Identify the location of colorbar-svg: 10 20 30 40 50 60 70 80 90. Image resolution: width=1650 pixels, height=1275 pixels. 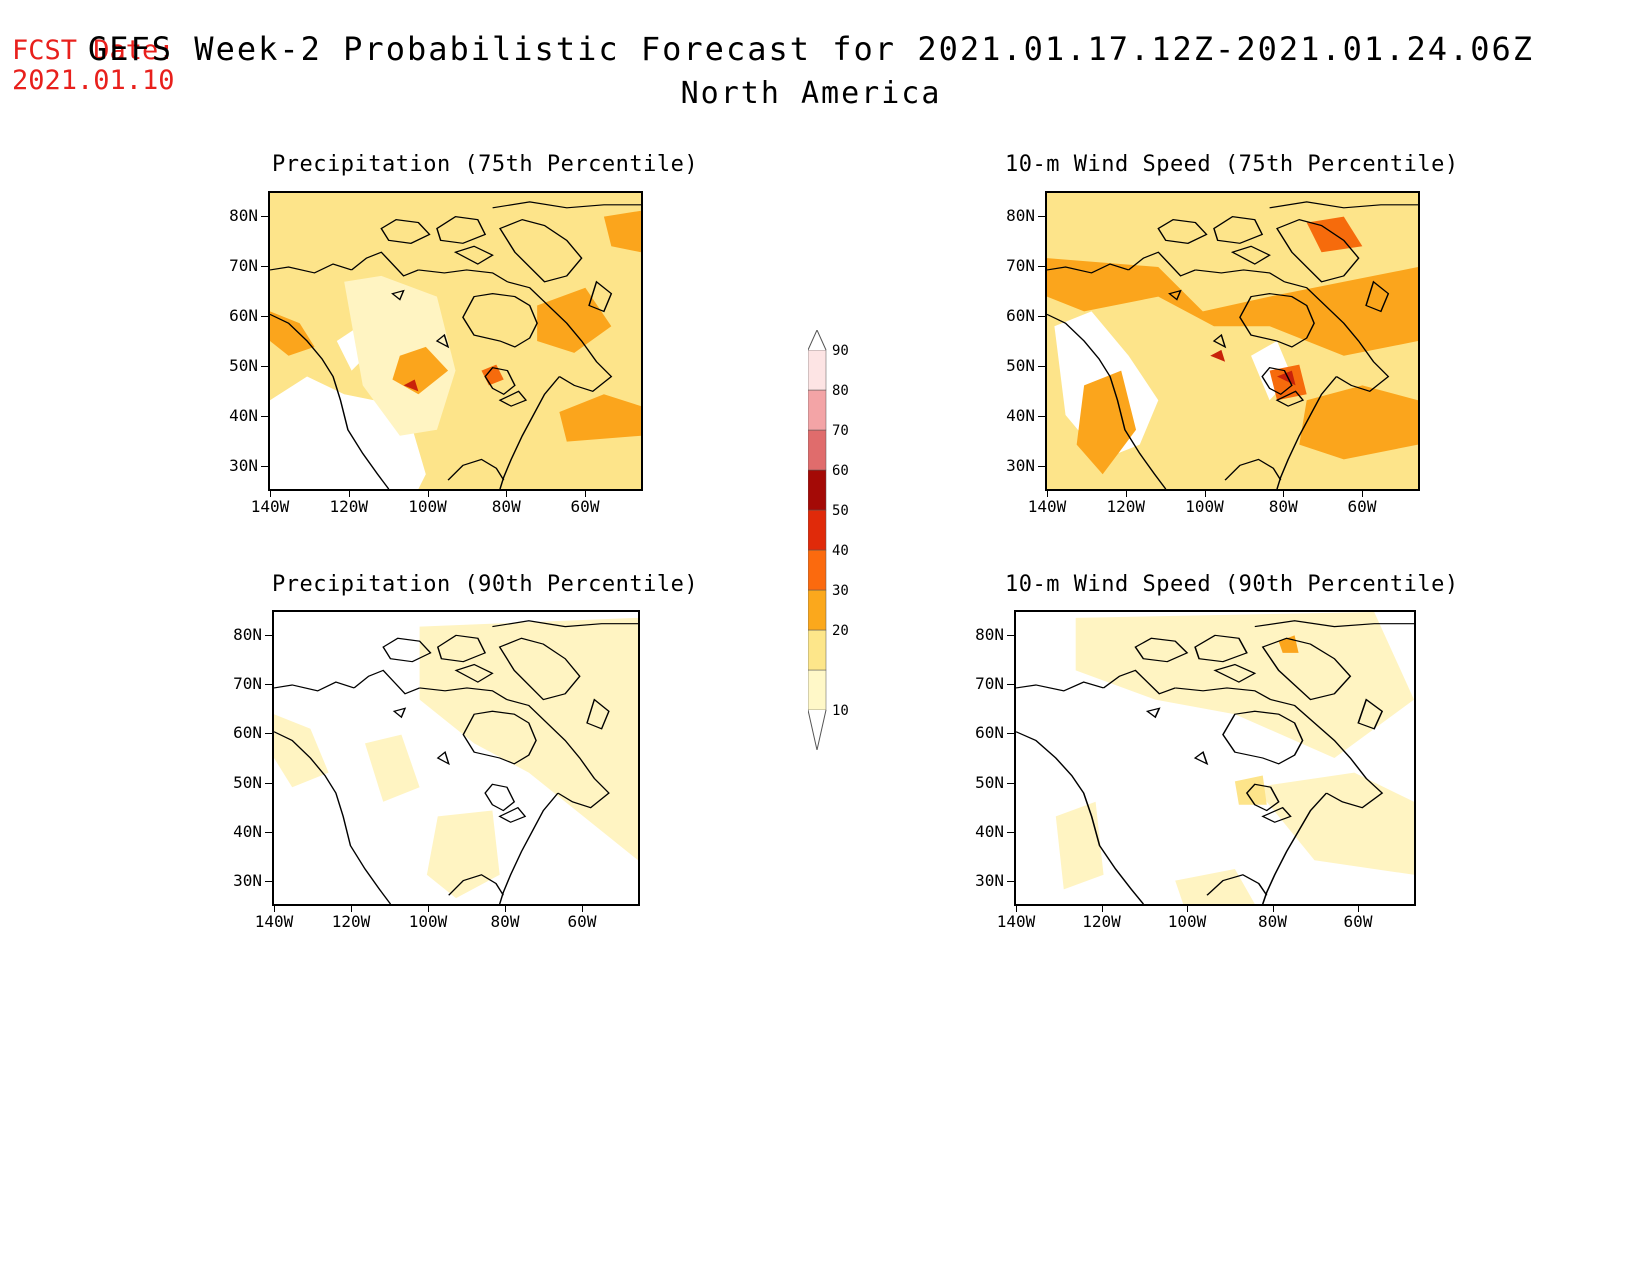
(828, 539).